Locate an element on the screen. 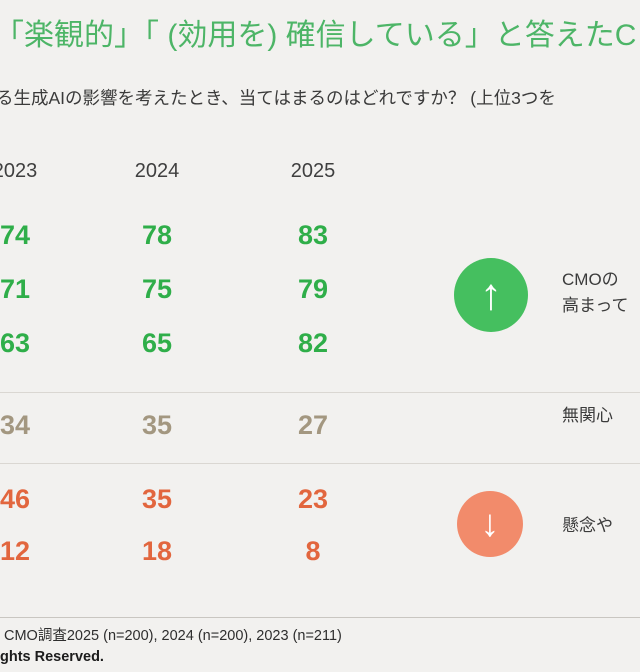  arrow-up-icon: ↑ is located at coordinates (491, 294).